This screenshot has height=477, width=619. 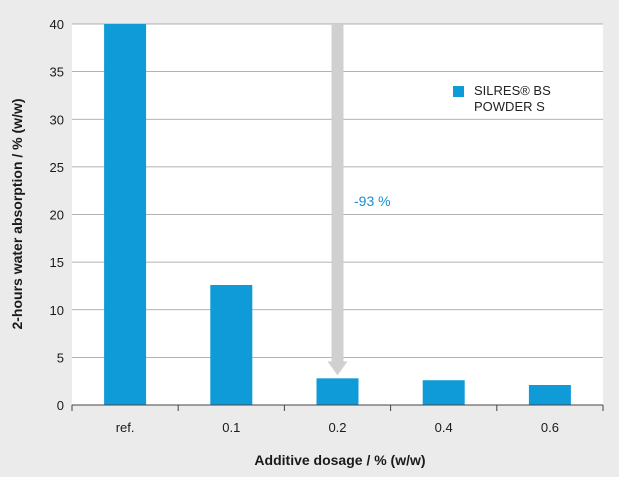 I want to click on y-tick-label: 30, so click(x=57, y=119).